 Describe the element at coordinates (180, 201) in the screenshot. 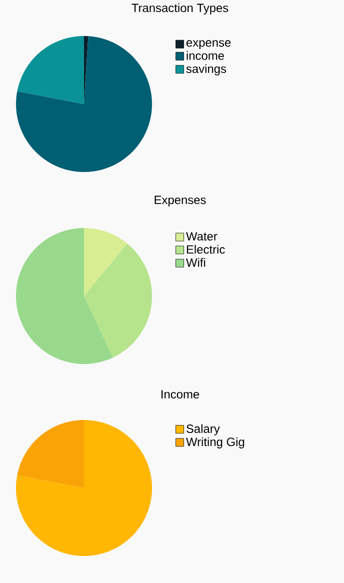

I see `chart-title: Expenses` at that location.